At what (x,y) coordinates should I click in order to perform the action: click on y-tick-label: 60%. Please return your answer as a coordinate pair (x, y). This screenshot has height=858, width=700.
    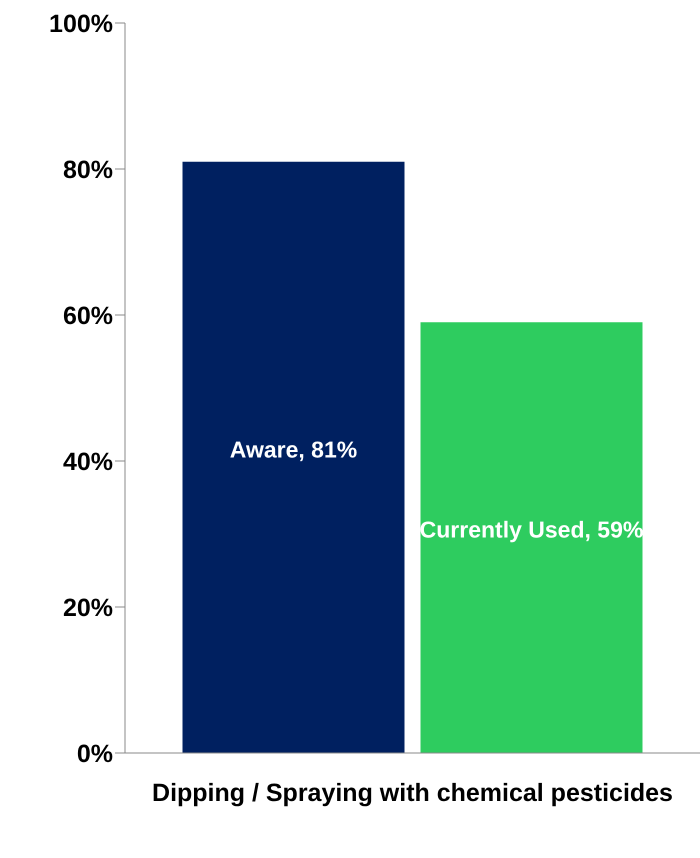
    Looking at the image, I should click on (87, 316).